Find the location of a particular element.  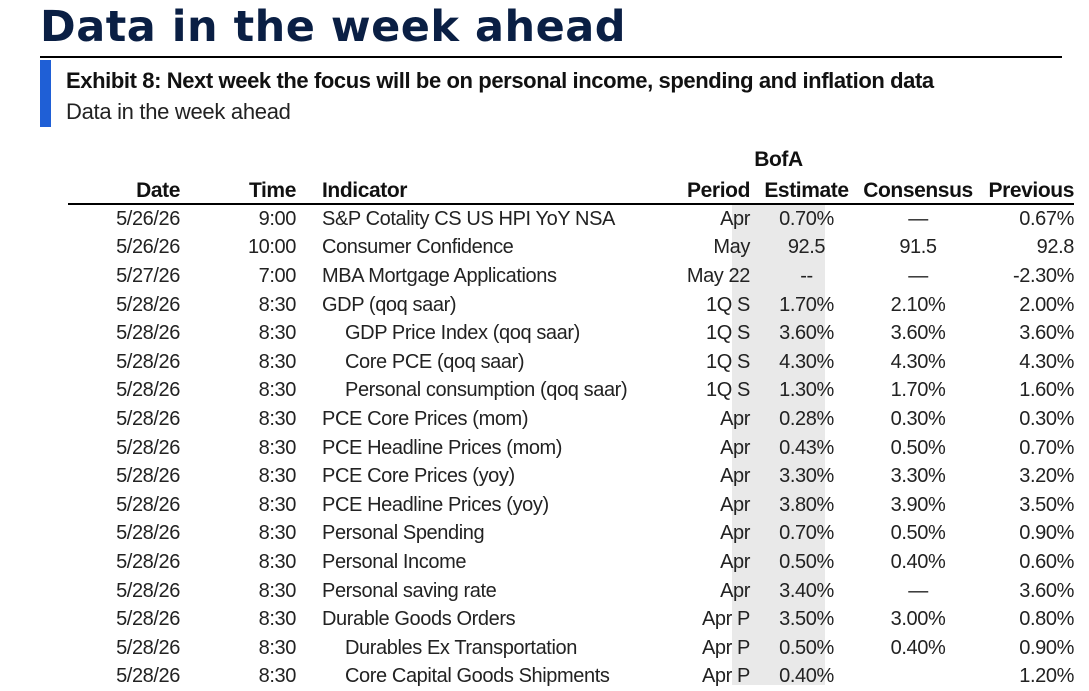

exhibit-subtitle: Data in the week ahead is located at coordinates (178, 112).